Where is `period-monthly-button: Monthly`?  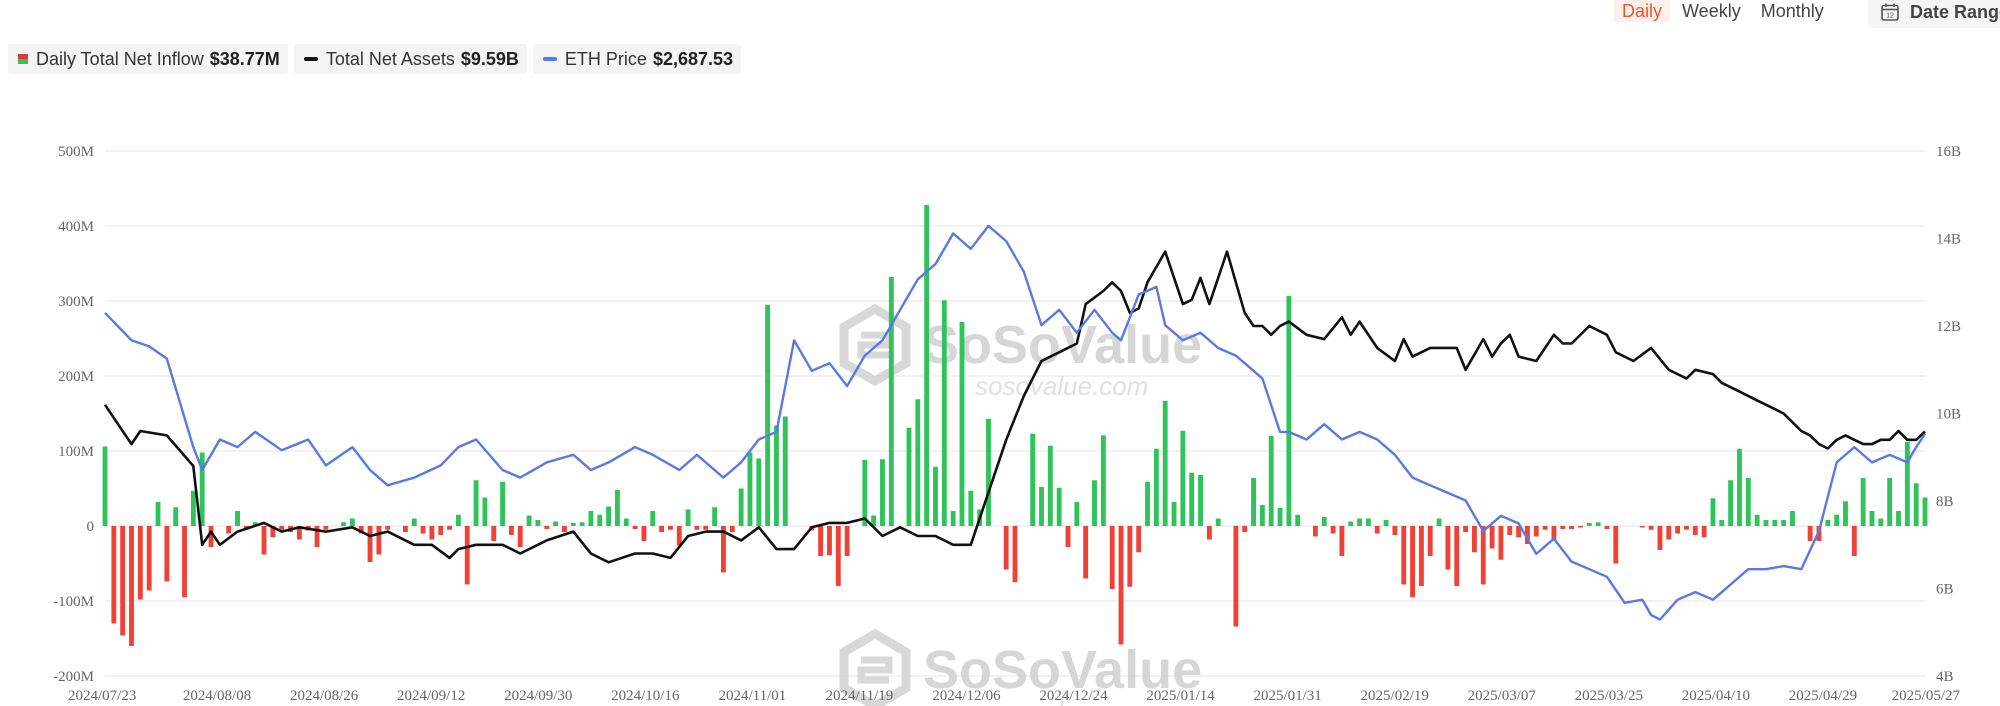
period-monthly-button: Monthly is located at coordinates (1792, 11).